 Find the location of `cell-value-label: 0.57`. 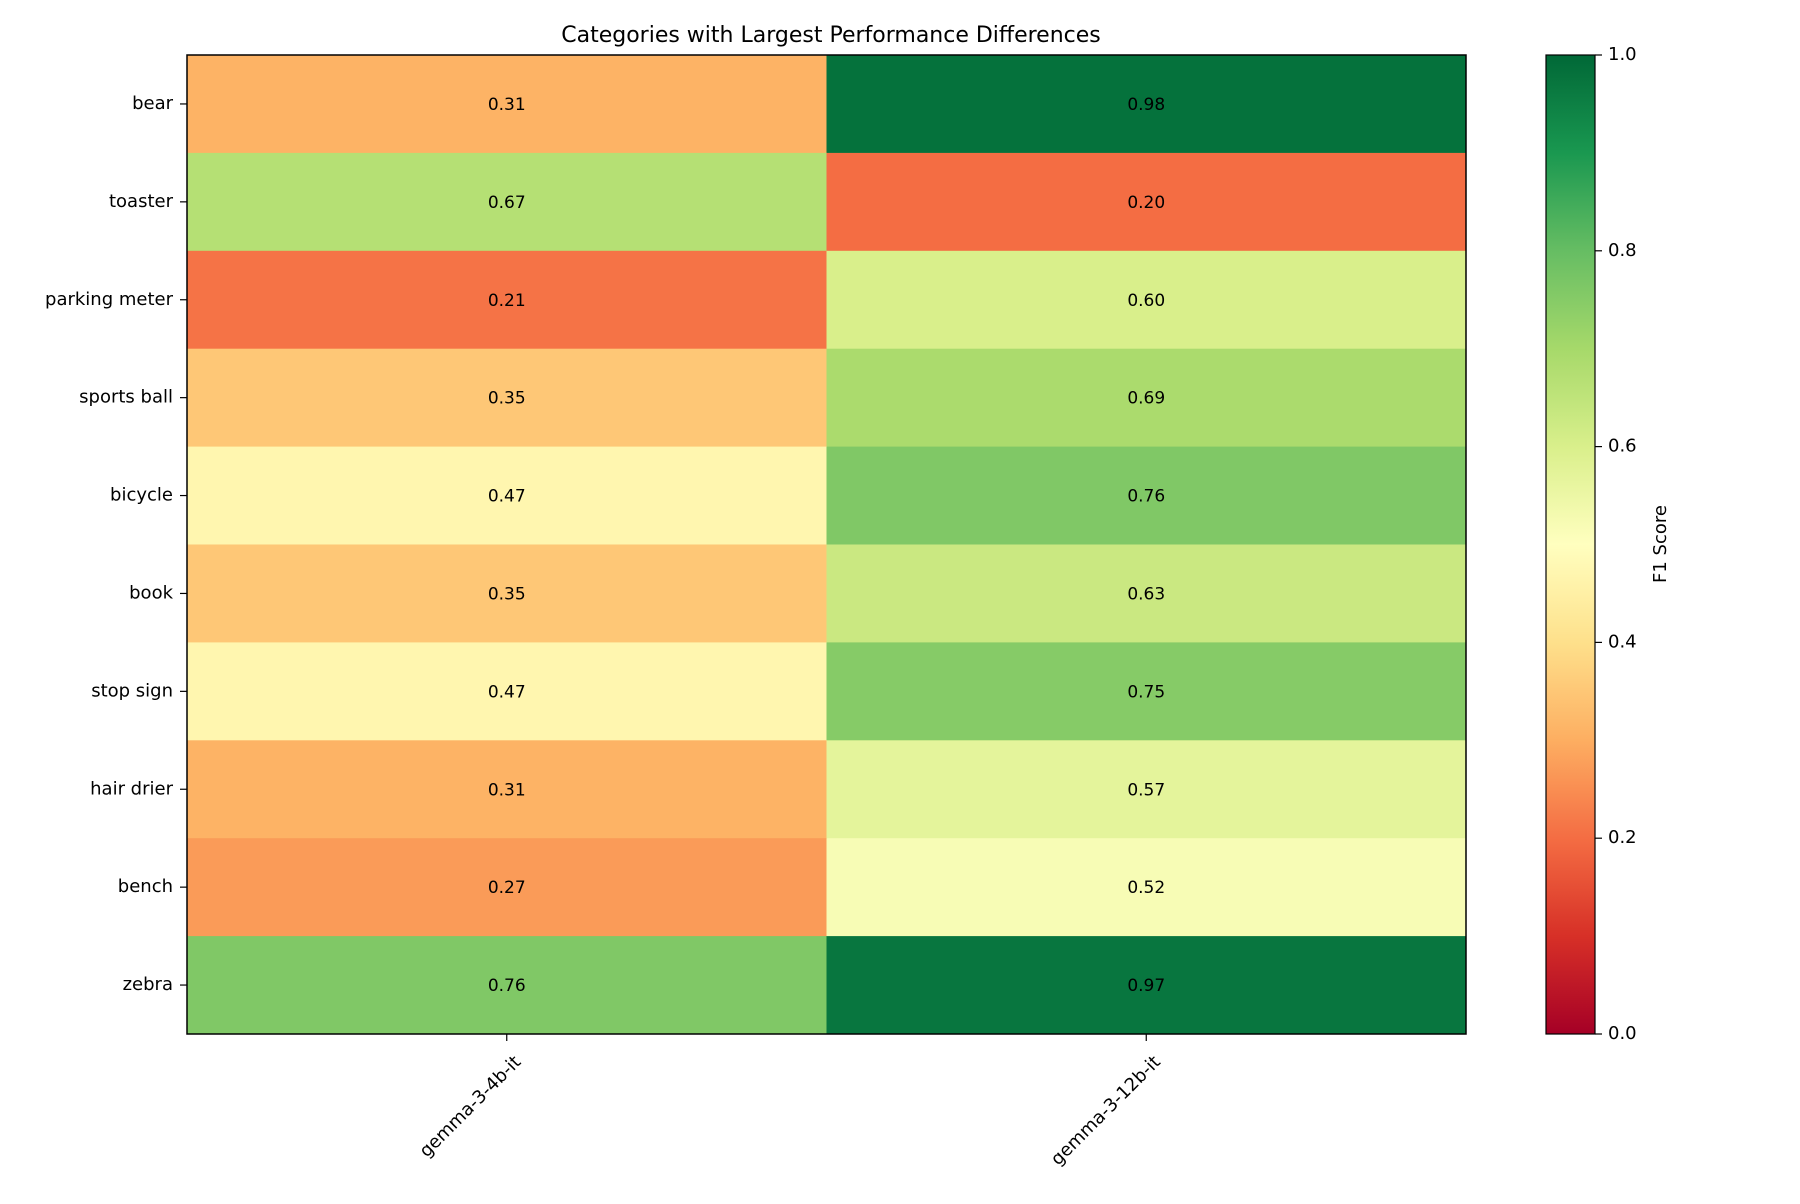

cell-value-label: 0.57 is located at coordinates (1146, 790).